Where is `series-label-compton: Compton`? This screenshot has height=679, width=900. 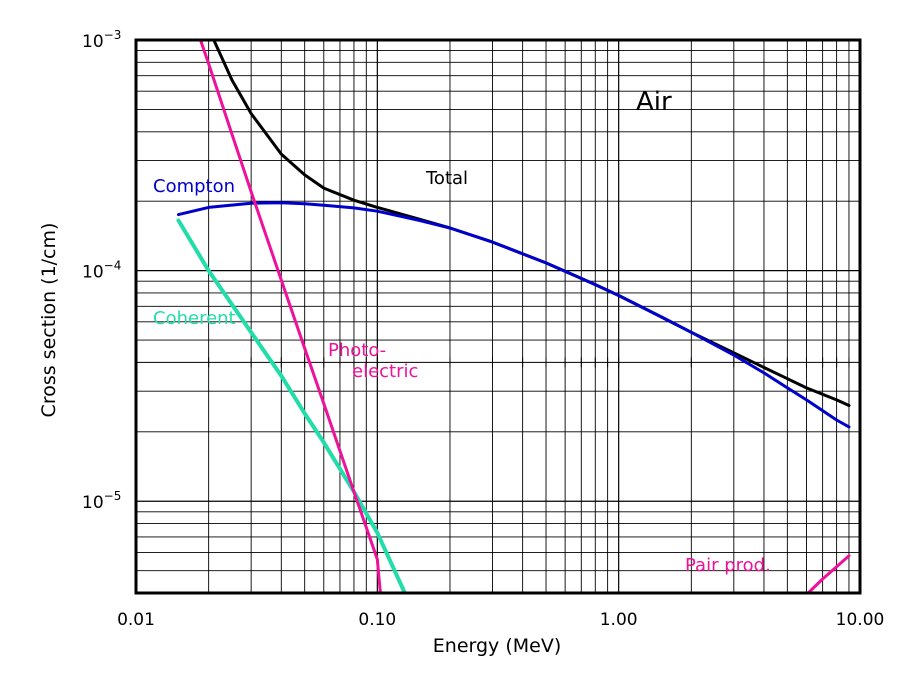
series-label-compton: Compton is located at coordinates (194, 186).